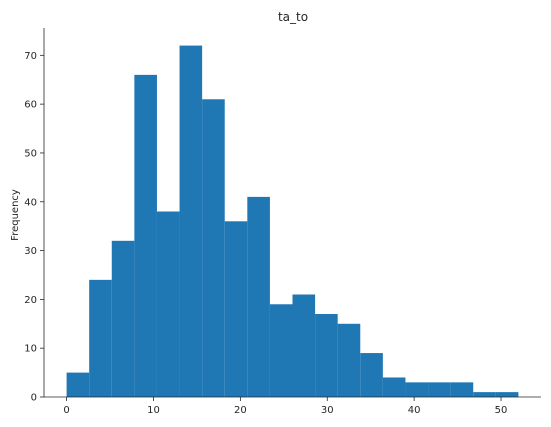 Image resolution: width=551 pixels, height=427 pixels. Describe the element at coordinates (293, 17) in the screenshot. I see `chart-title: ta_to` at that location.